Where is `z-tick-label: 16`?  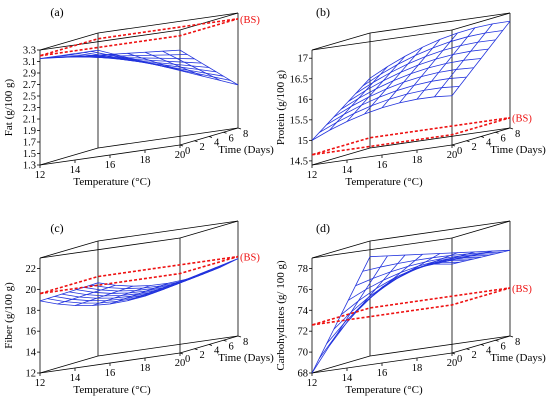 z-tick-label: 16 is located at coordinates (303, 100).